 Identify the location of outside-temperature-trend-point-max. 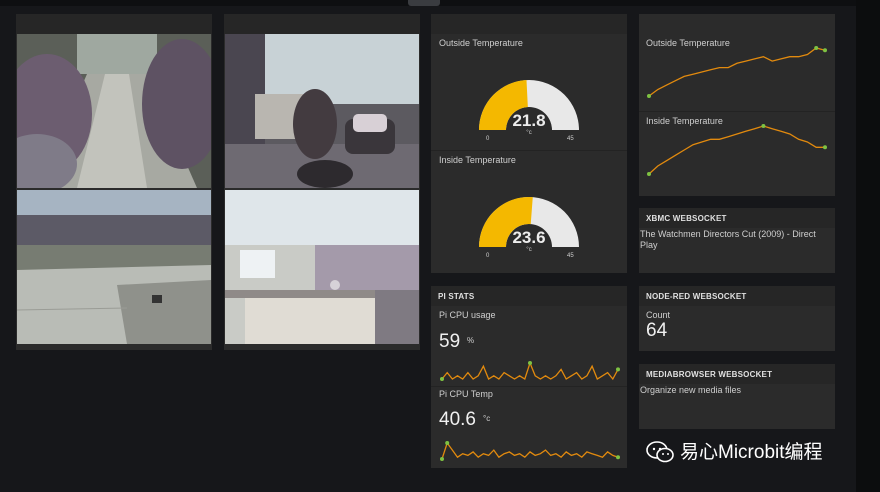
(816, 48).